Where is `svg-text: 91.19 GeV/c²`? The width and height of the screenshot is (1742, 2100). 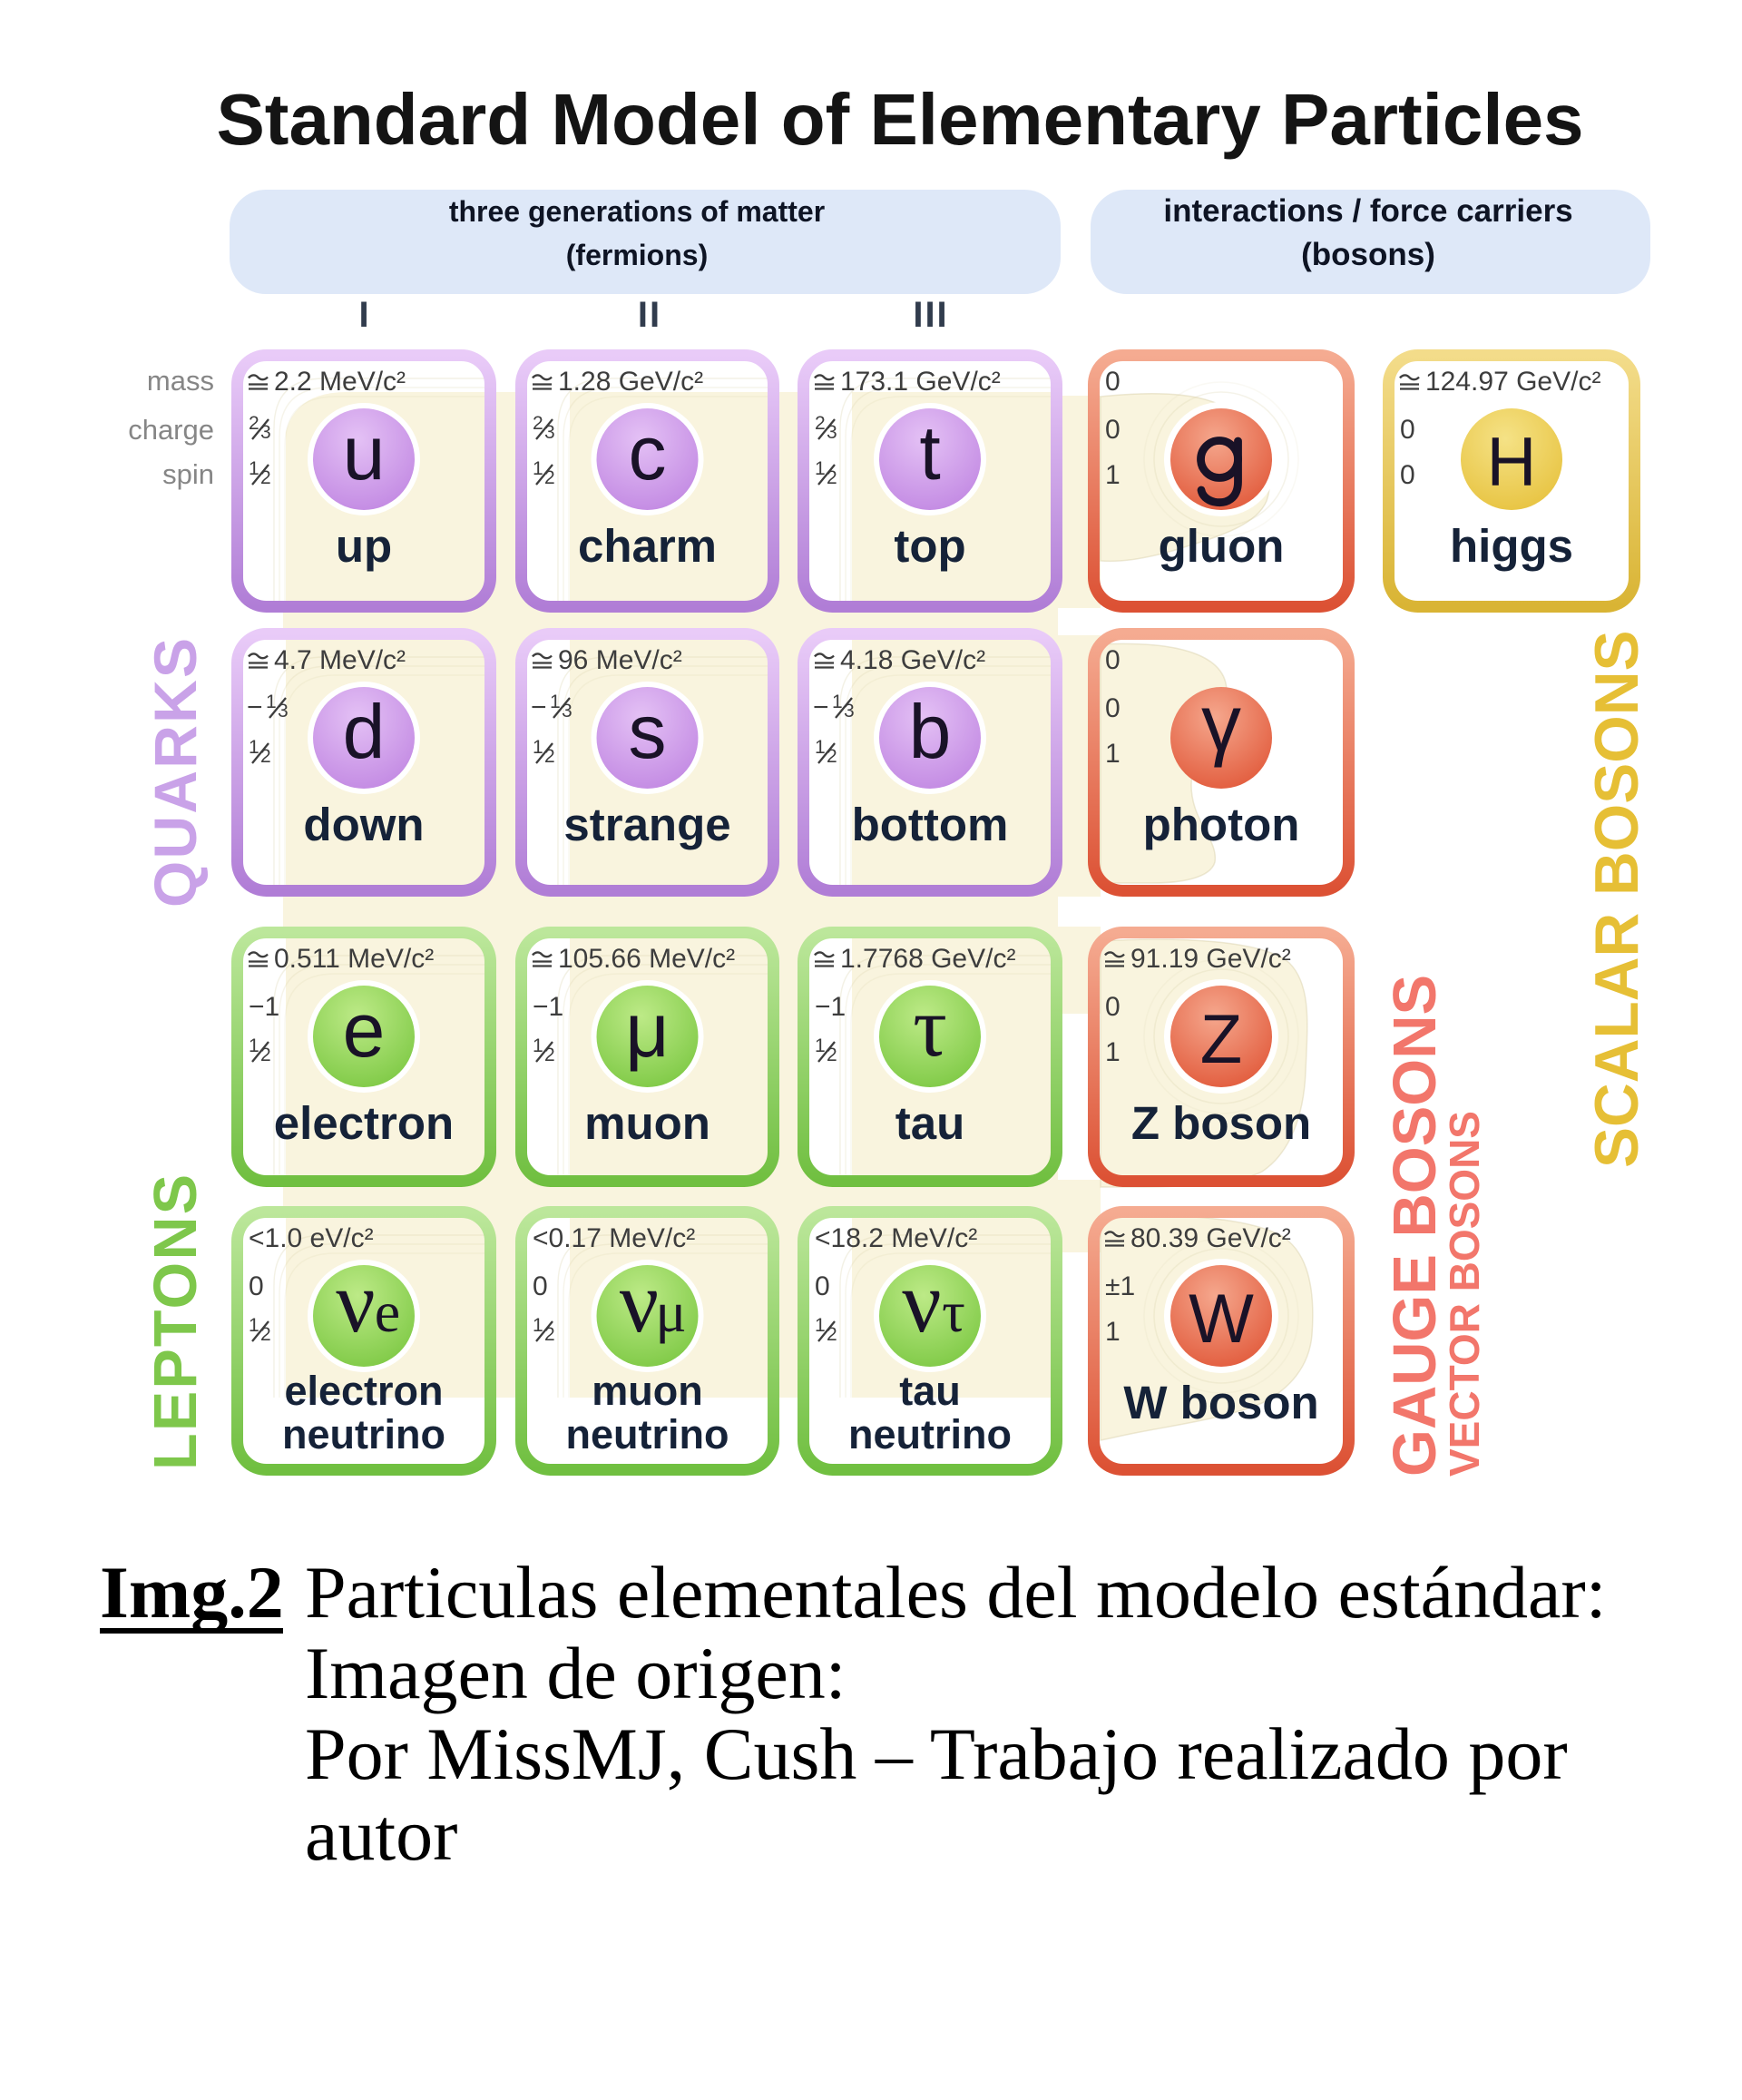
svg-text: 91.19 GeV/c² is located at coordinates (1210, 959).